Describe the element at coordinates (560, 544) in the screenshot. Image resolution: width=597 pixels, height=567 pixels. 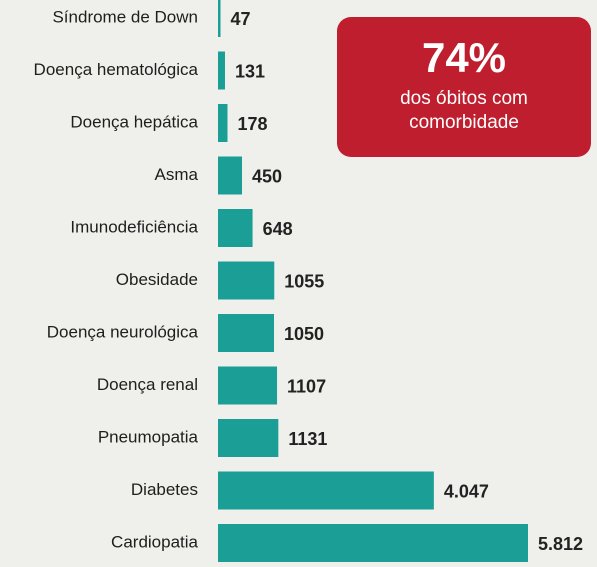
I see `value-label: 5.812` at that location.